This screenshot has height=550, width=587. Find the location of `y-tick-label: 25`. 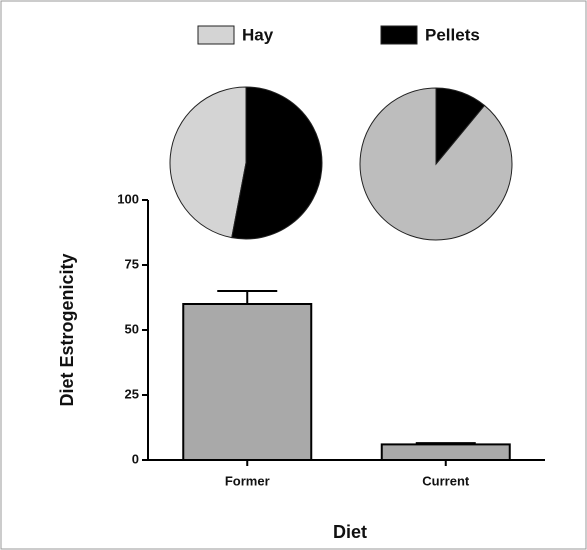

y-tick-label: 25 is located at coordinates (132, 393).